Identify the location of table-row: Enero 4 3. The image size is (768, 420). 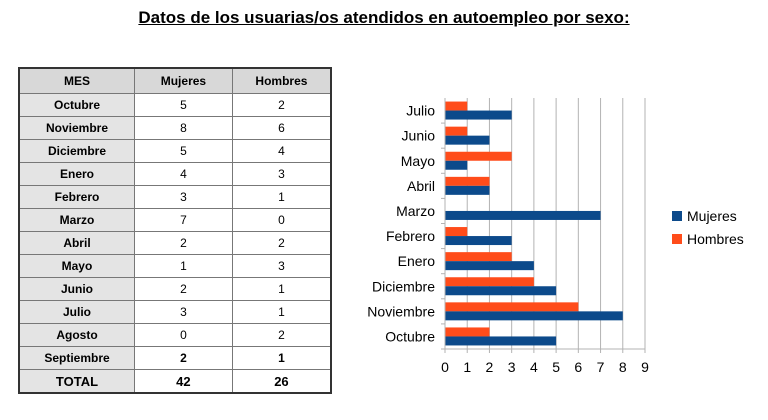
(175, 174).